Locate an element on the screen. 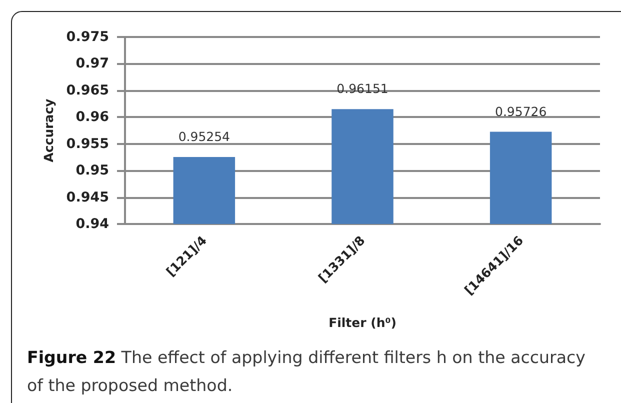 This screenshot has height=403, width=621. y-axis-title: Accuracy is located at coordinates (48, 130).